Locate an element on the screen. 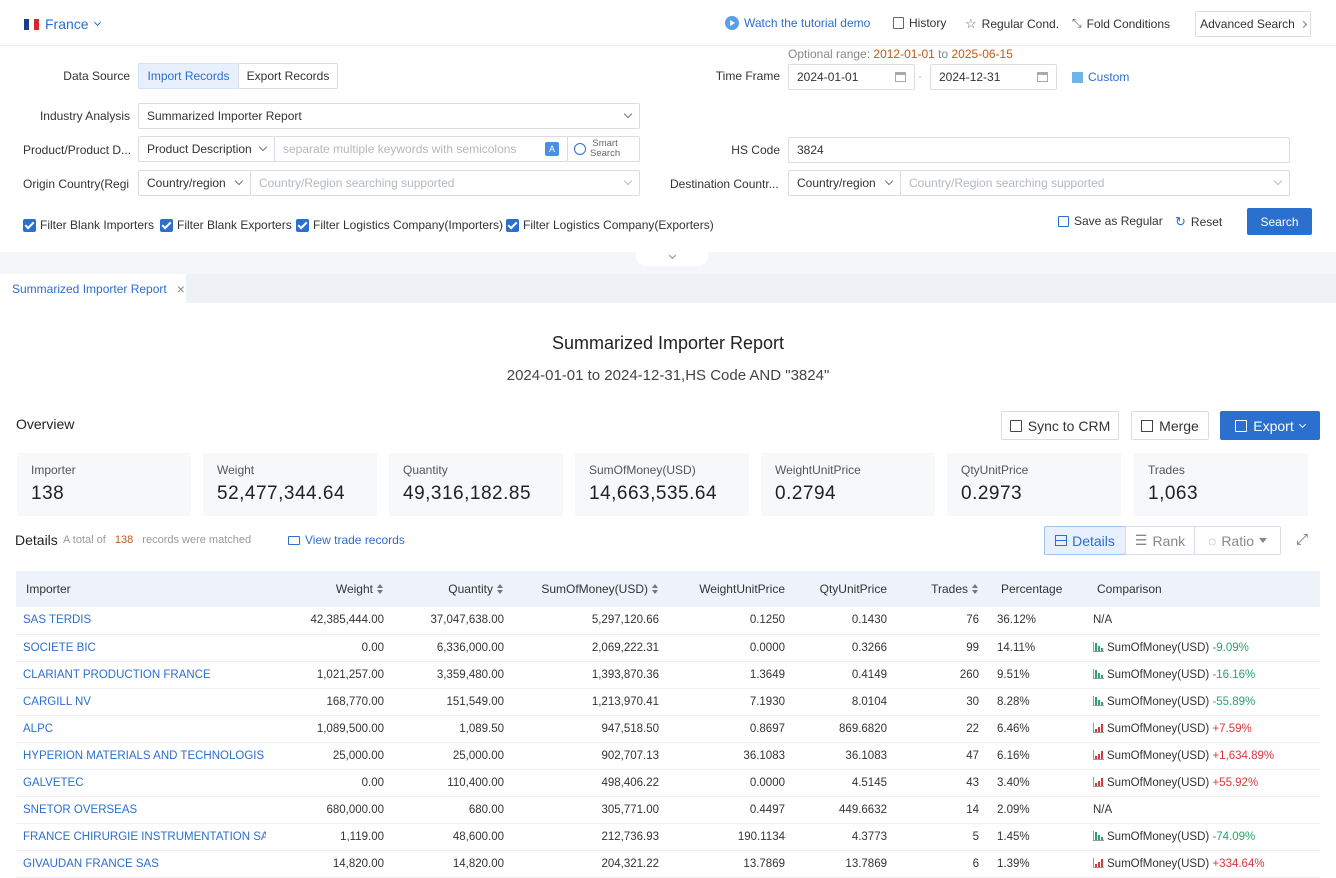 The width and height of the screenshot is (1336, 878). report-title: Summarized Importer Report is located at coordinates (668, 343).